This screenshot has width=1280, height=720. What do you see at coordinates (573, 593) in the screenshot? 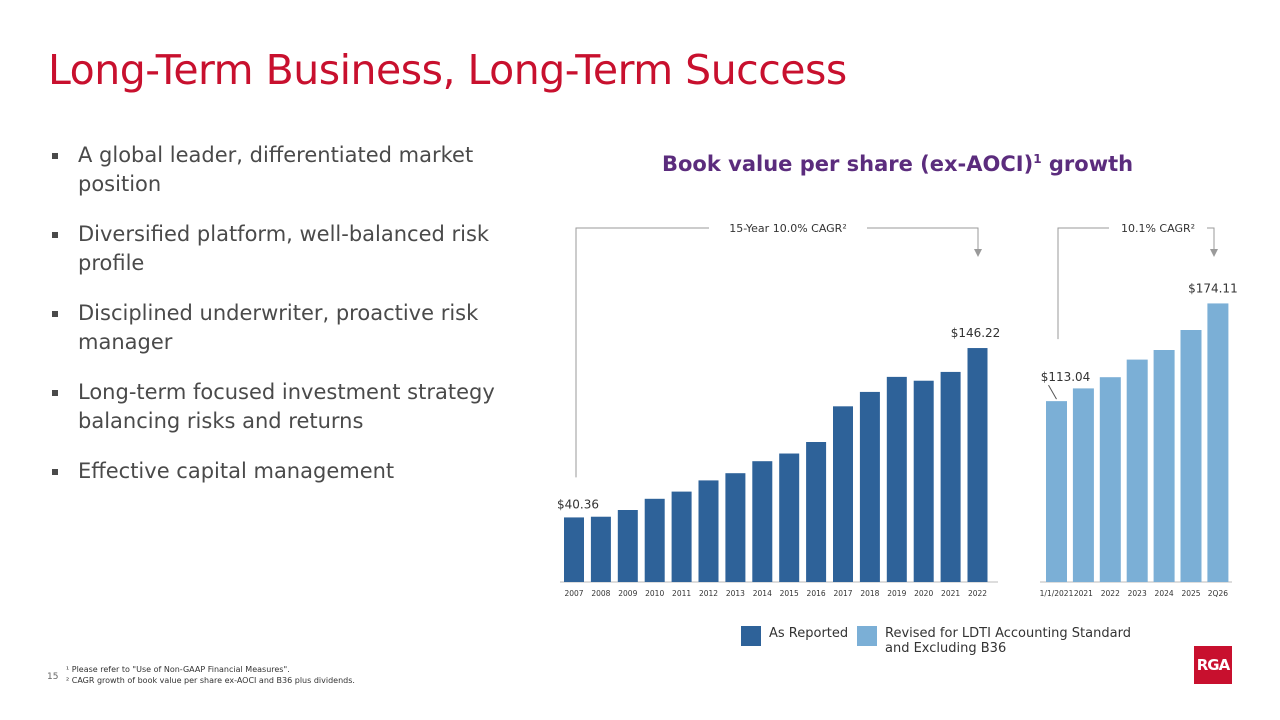
I see `x-tick-label: 2007` at bounding box center [573, 593].